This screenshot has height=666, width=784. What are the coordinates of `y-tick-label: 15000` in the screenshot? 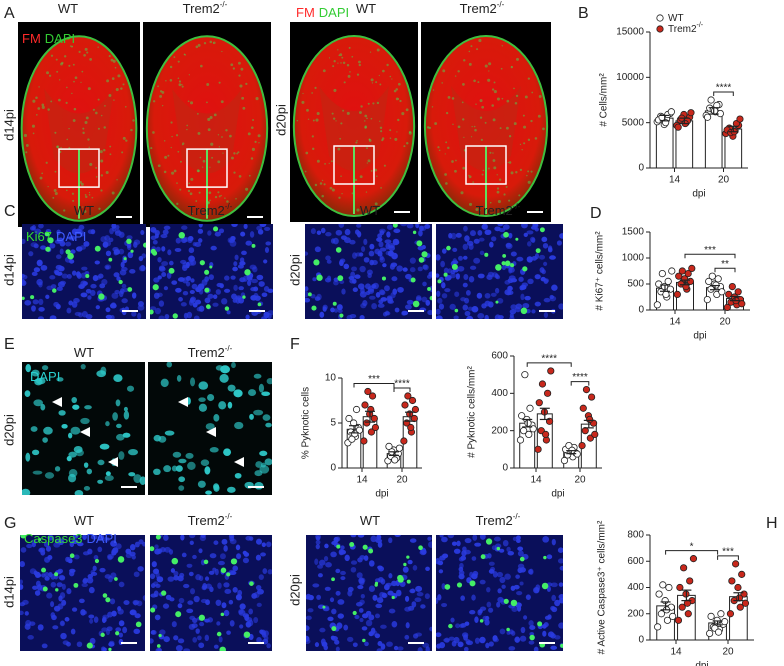 It's located at (630, 32).